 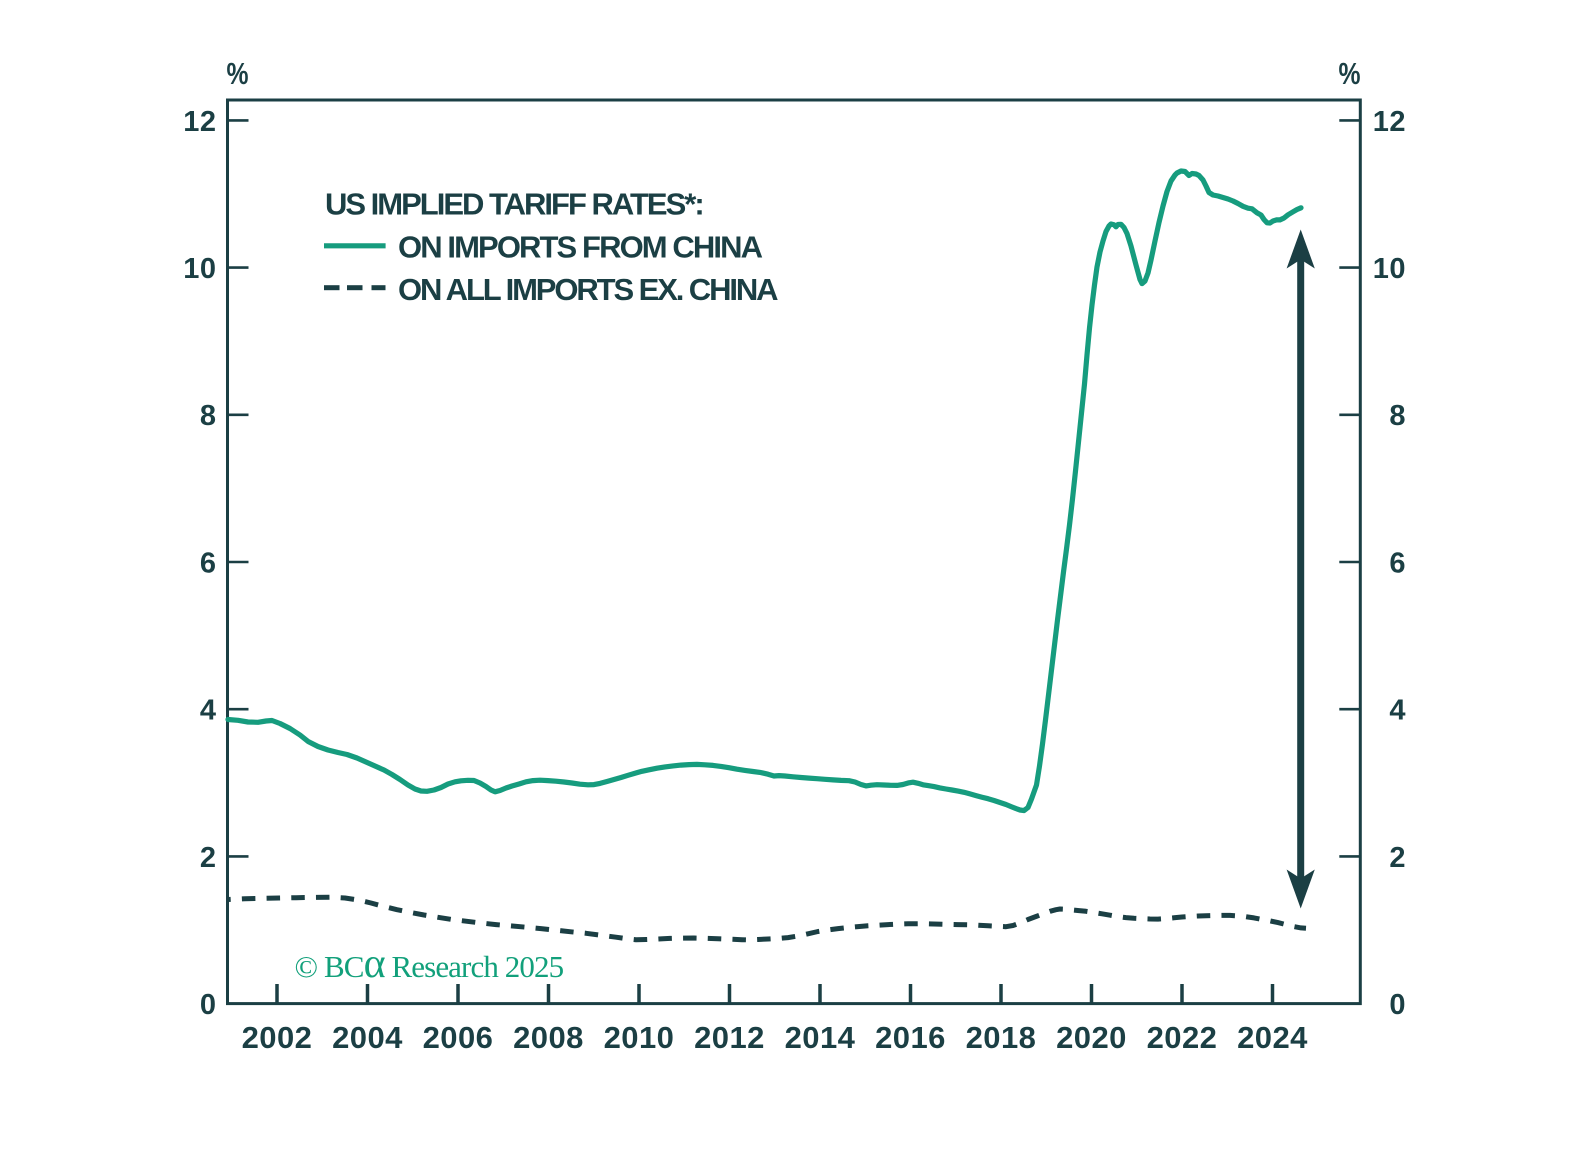 What do you see at coordinates (514, 204) in the screenshot?
I see `svg-text: US IMPLIED TARIFF RATES*:` at bounding box center [514, 204].